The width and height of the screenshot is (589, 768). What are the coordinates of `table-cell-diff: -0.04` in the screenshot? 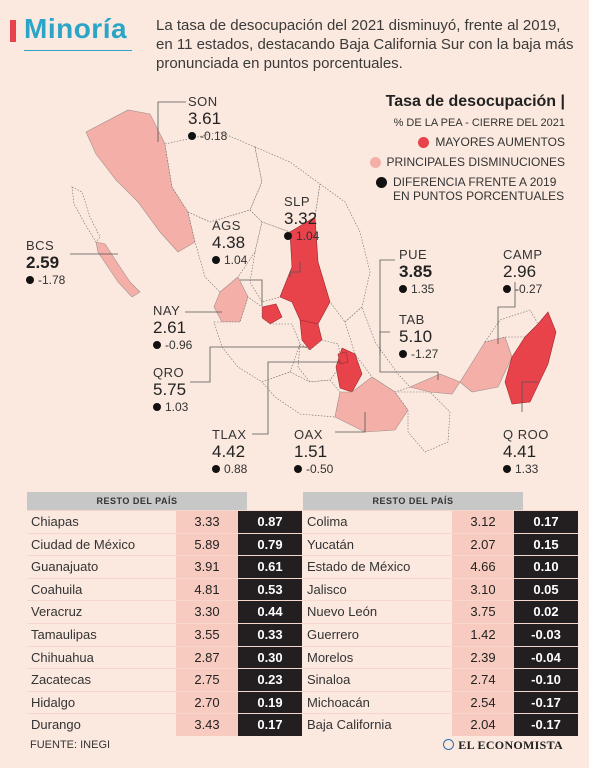 It's located at (546, 657).